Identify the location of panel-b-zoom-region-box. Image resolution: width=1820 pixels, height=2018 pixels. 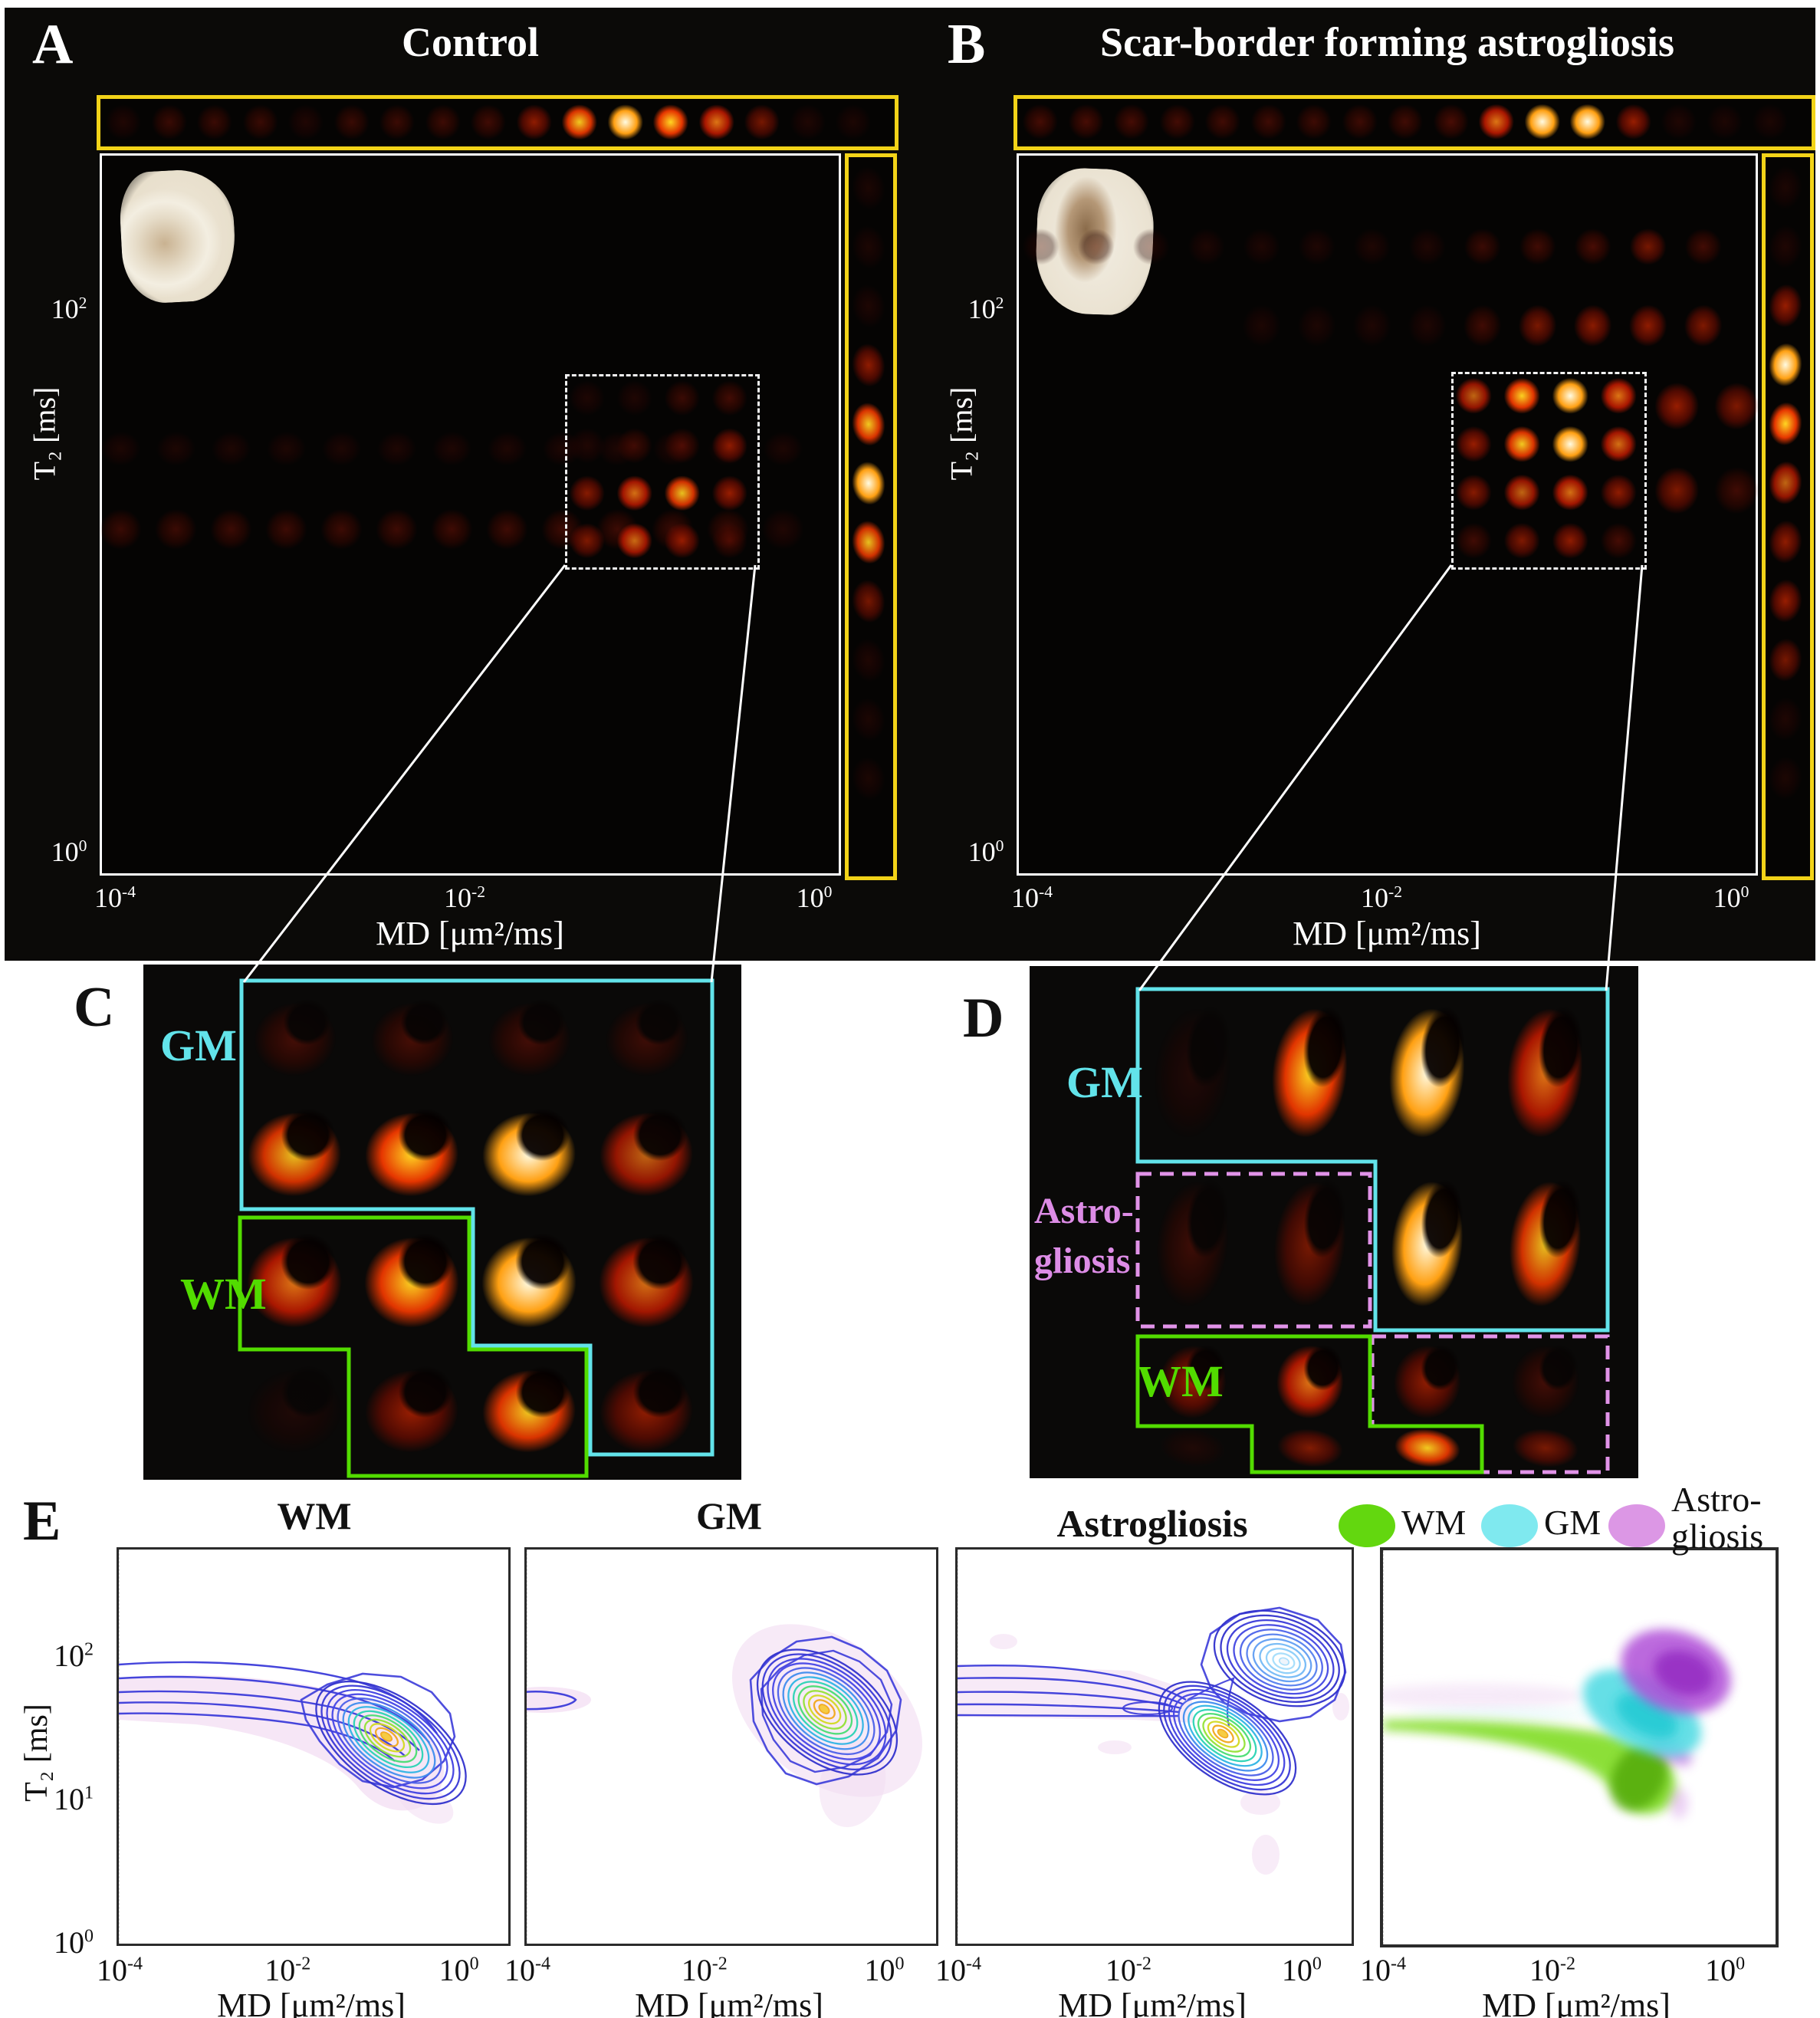
(1549, 471).